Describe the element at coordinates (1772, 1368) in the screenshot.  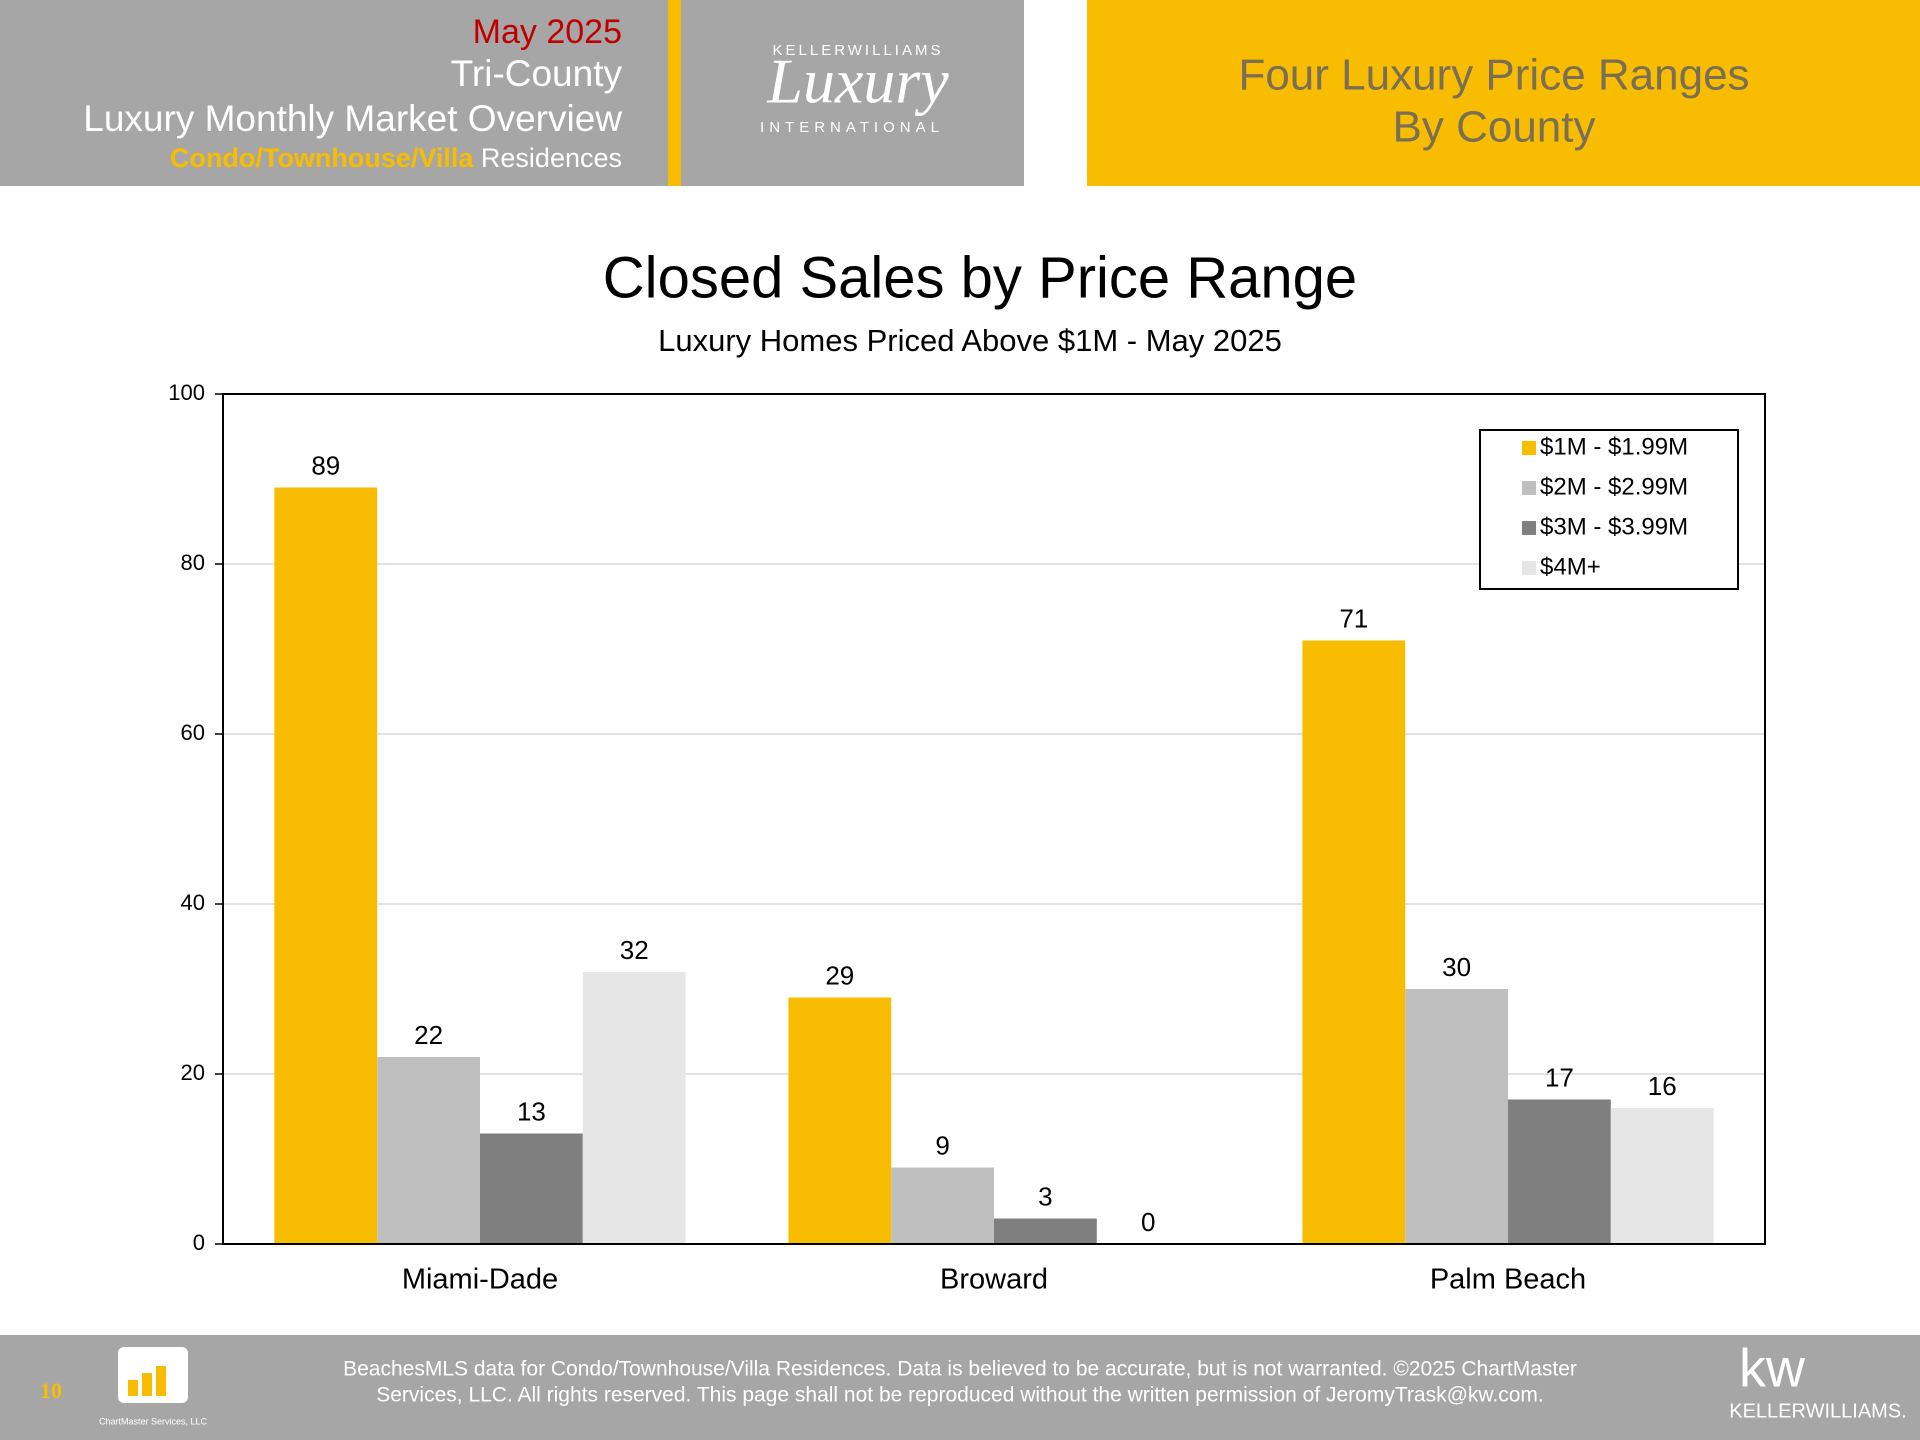
I see `kw-logo: kw` at that location.